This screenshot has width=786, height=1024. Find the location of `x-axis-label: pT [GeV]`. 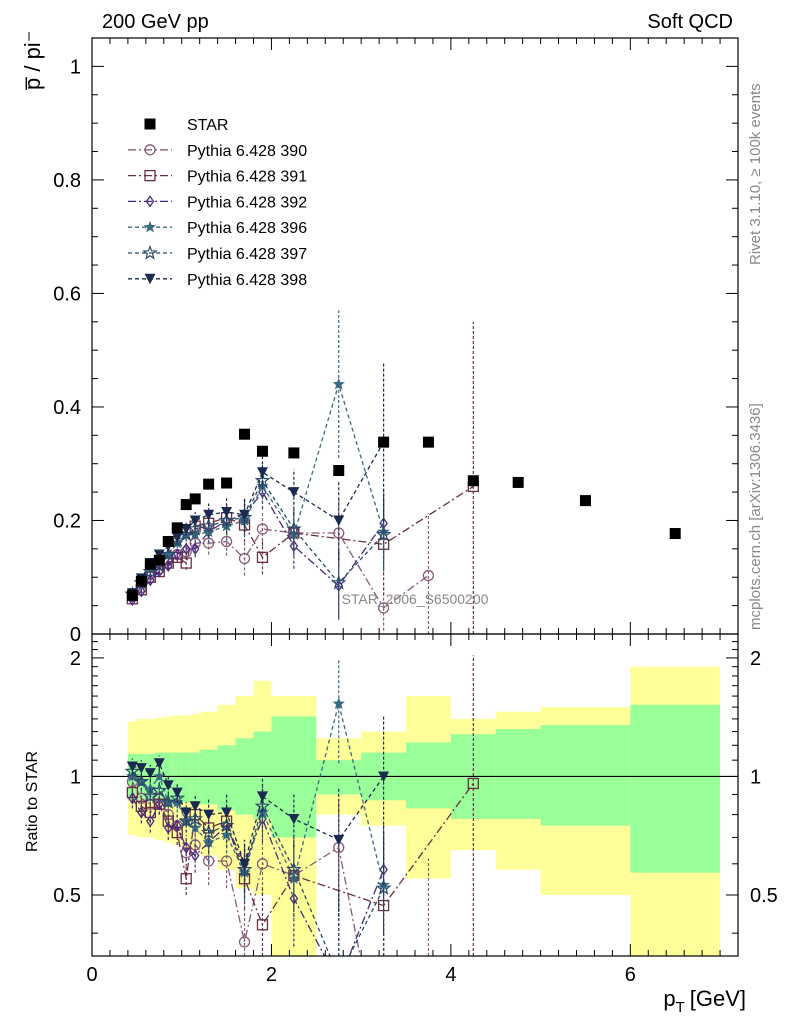

x-axis-label: pT [GeV] is located at coordinates (704, 1001).